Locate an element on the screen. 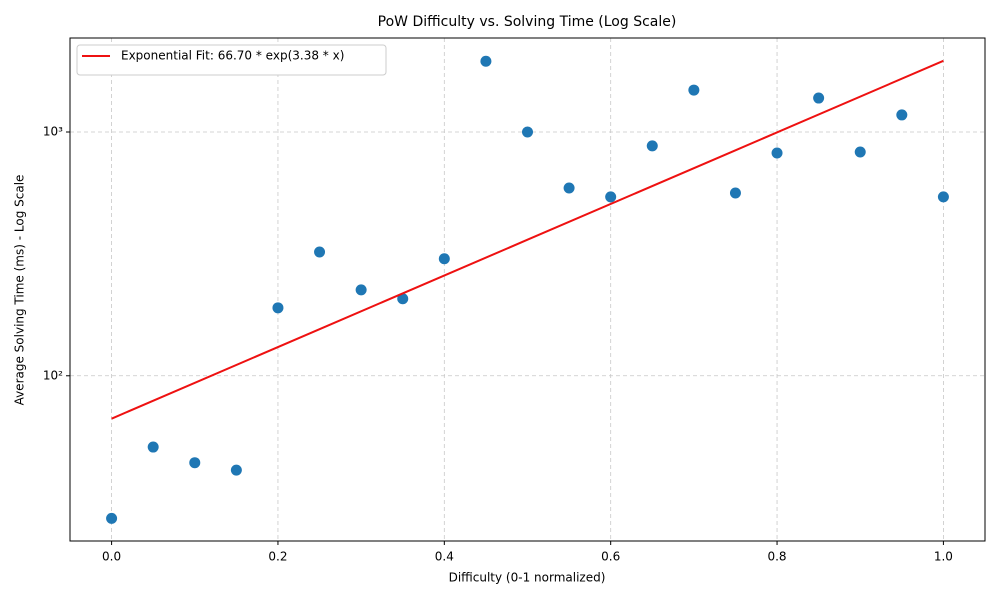 The height and width of the screenshot is (604, 1000). legend-box is located at coordinates (231, 60).